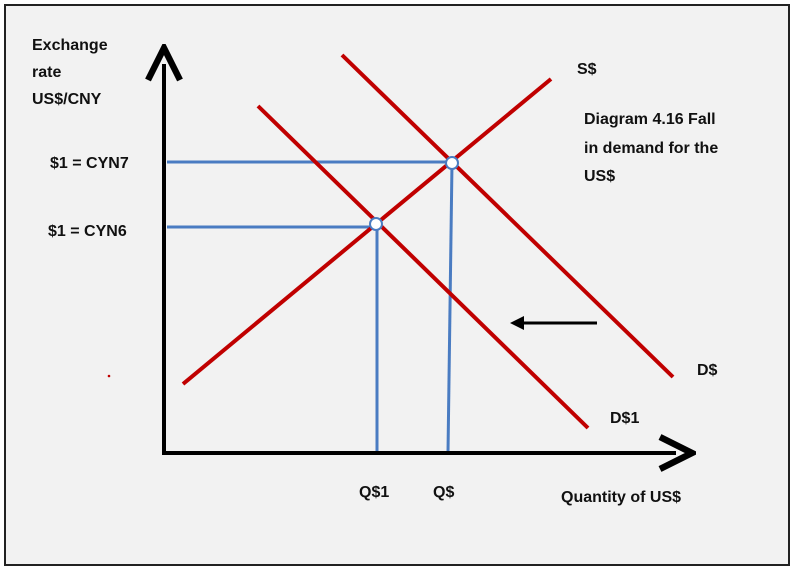 This screenshot has width=798, height=573. I want to click on caption-line-3: US$, so click(599, 176).